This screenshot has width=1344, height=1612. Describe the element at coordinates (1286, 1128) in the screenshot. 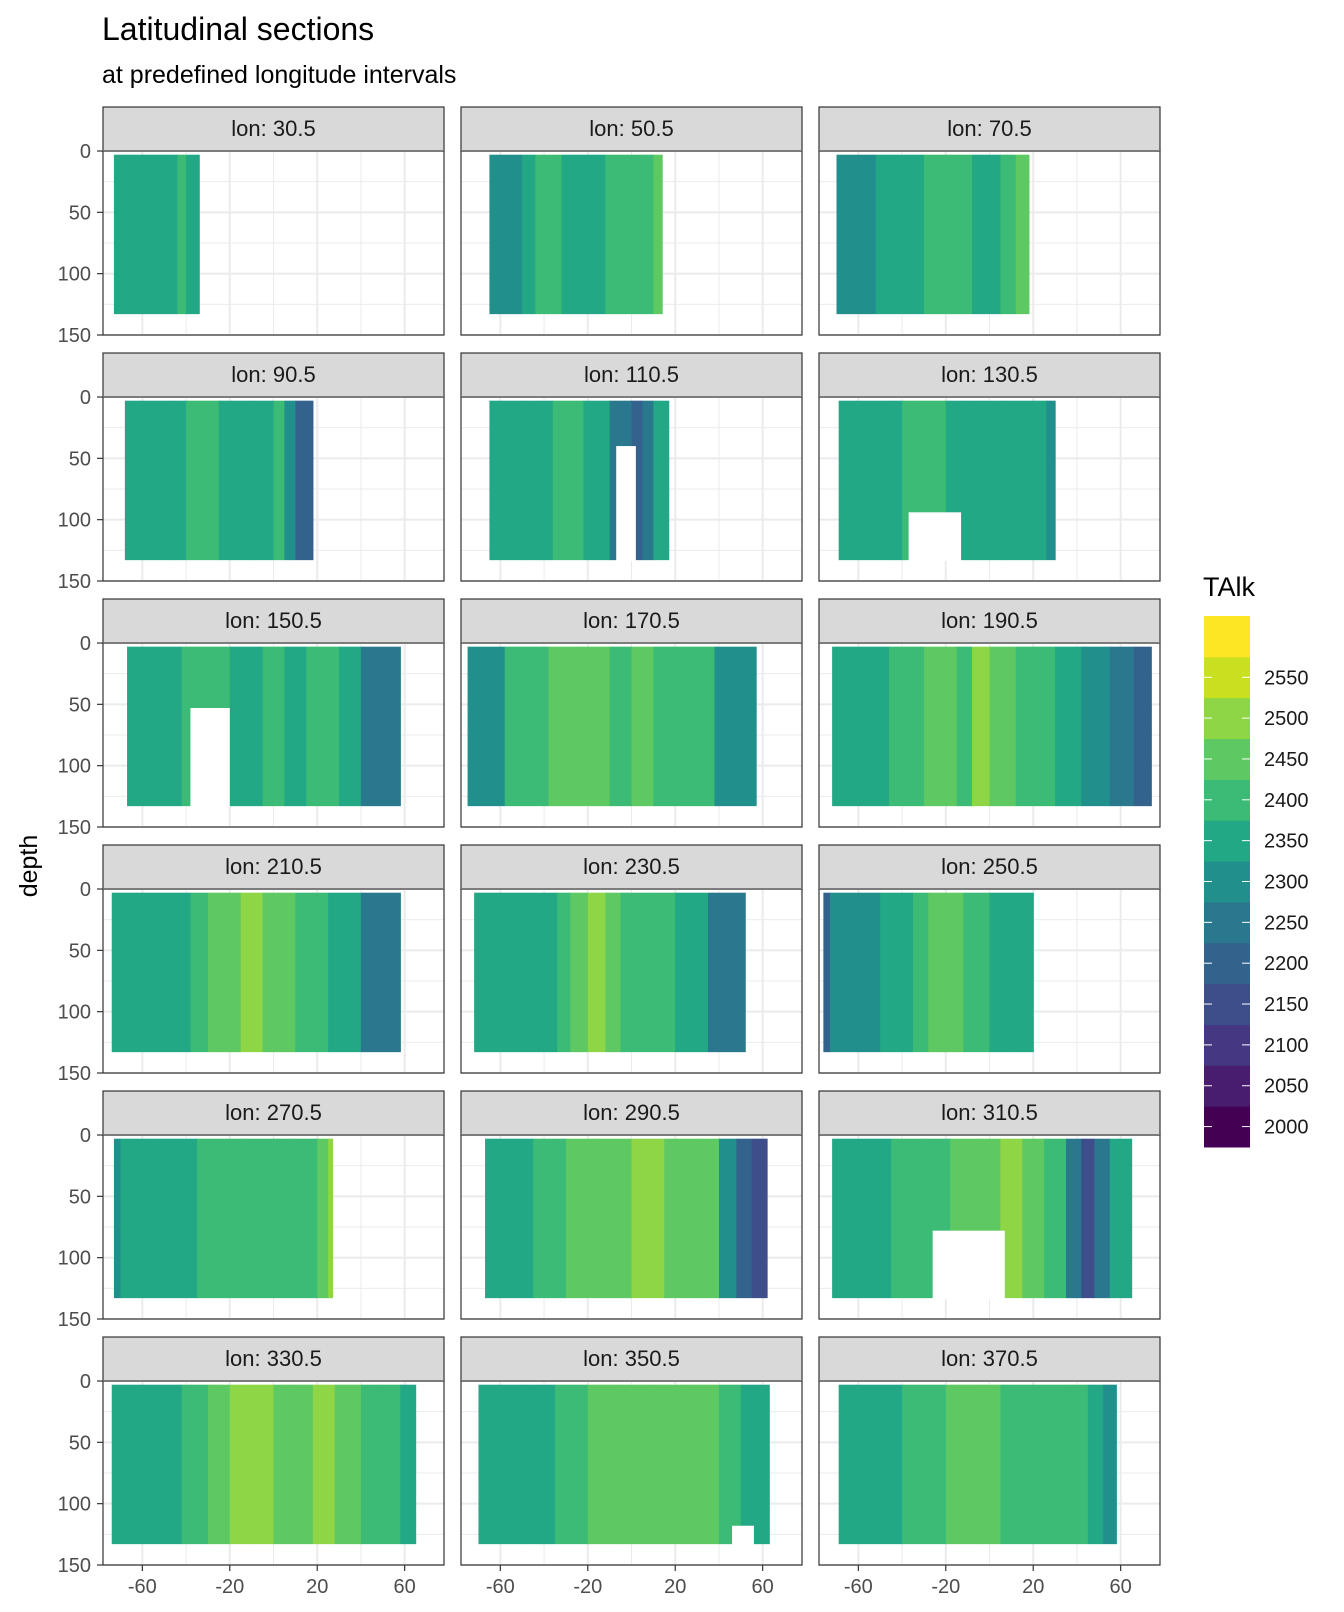

I see `legend-label: 2000` at that location.